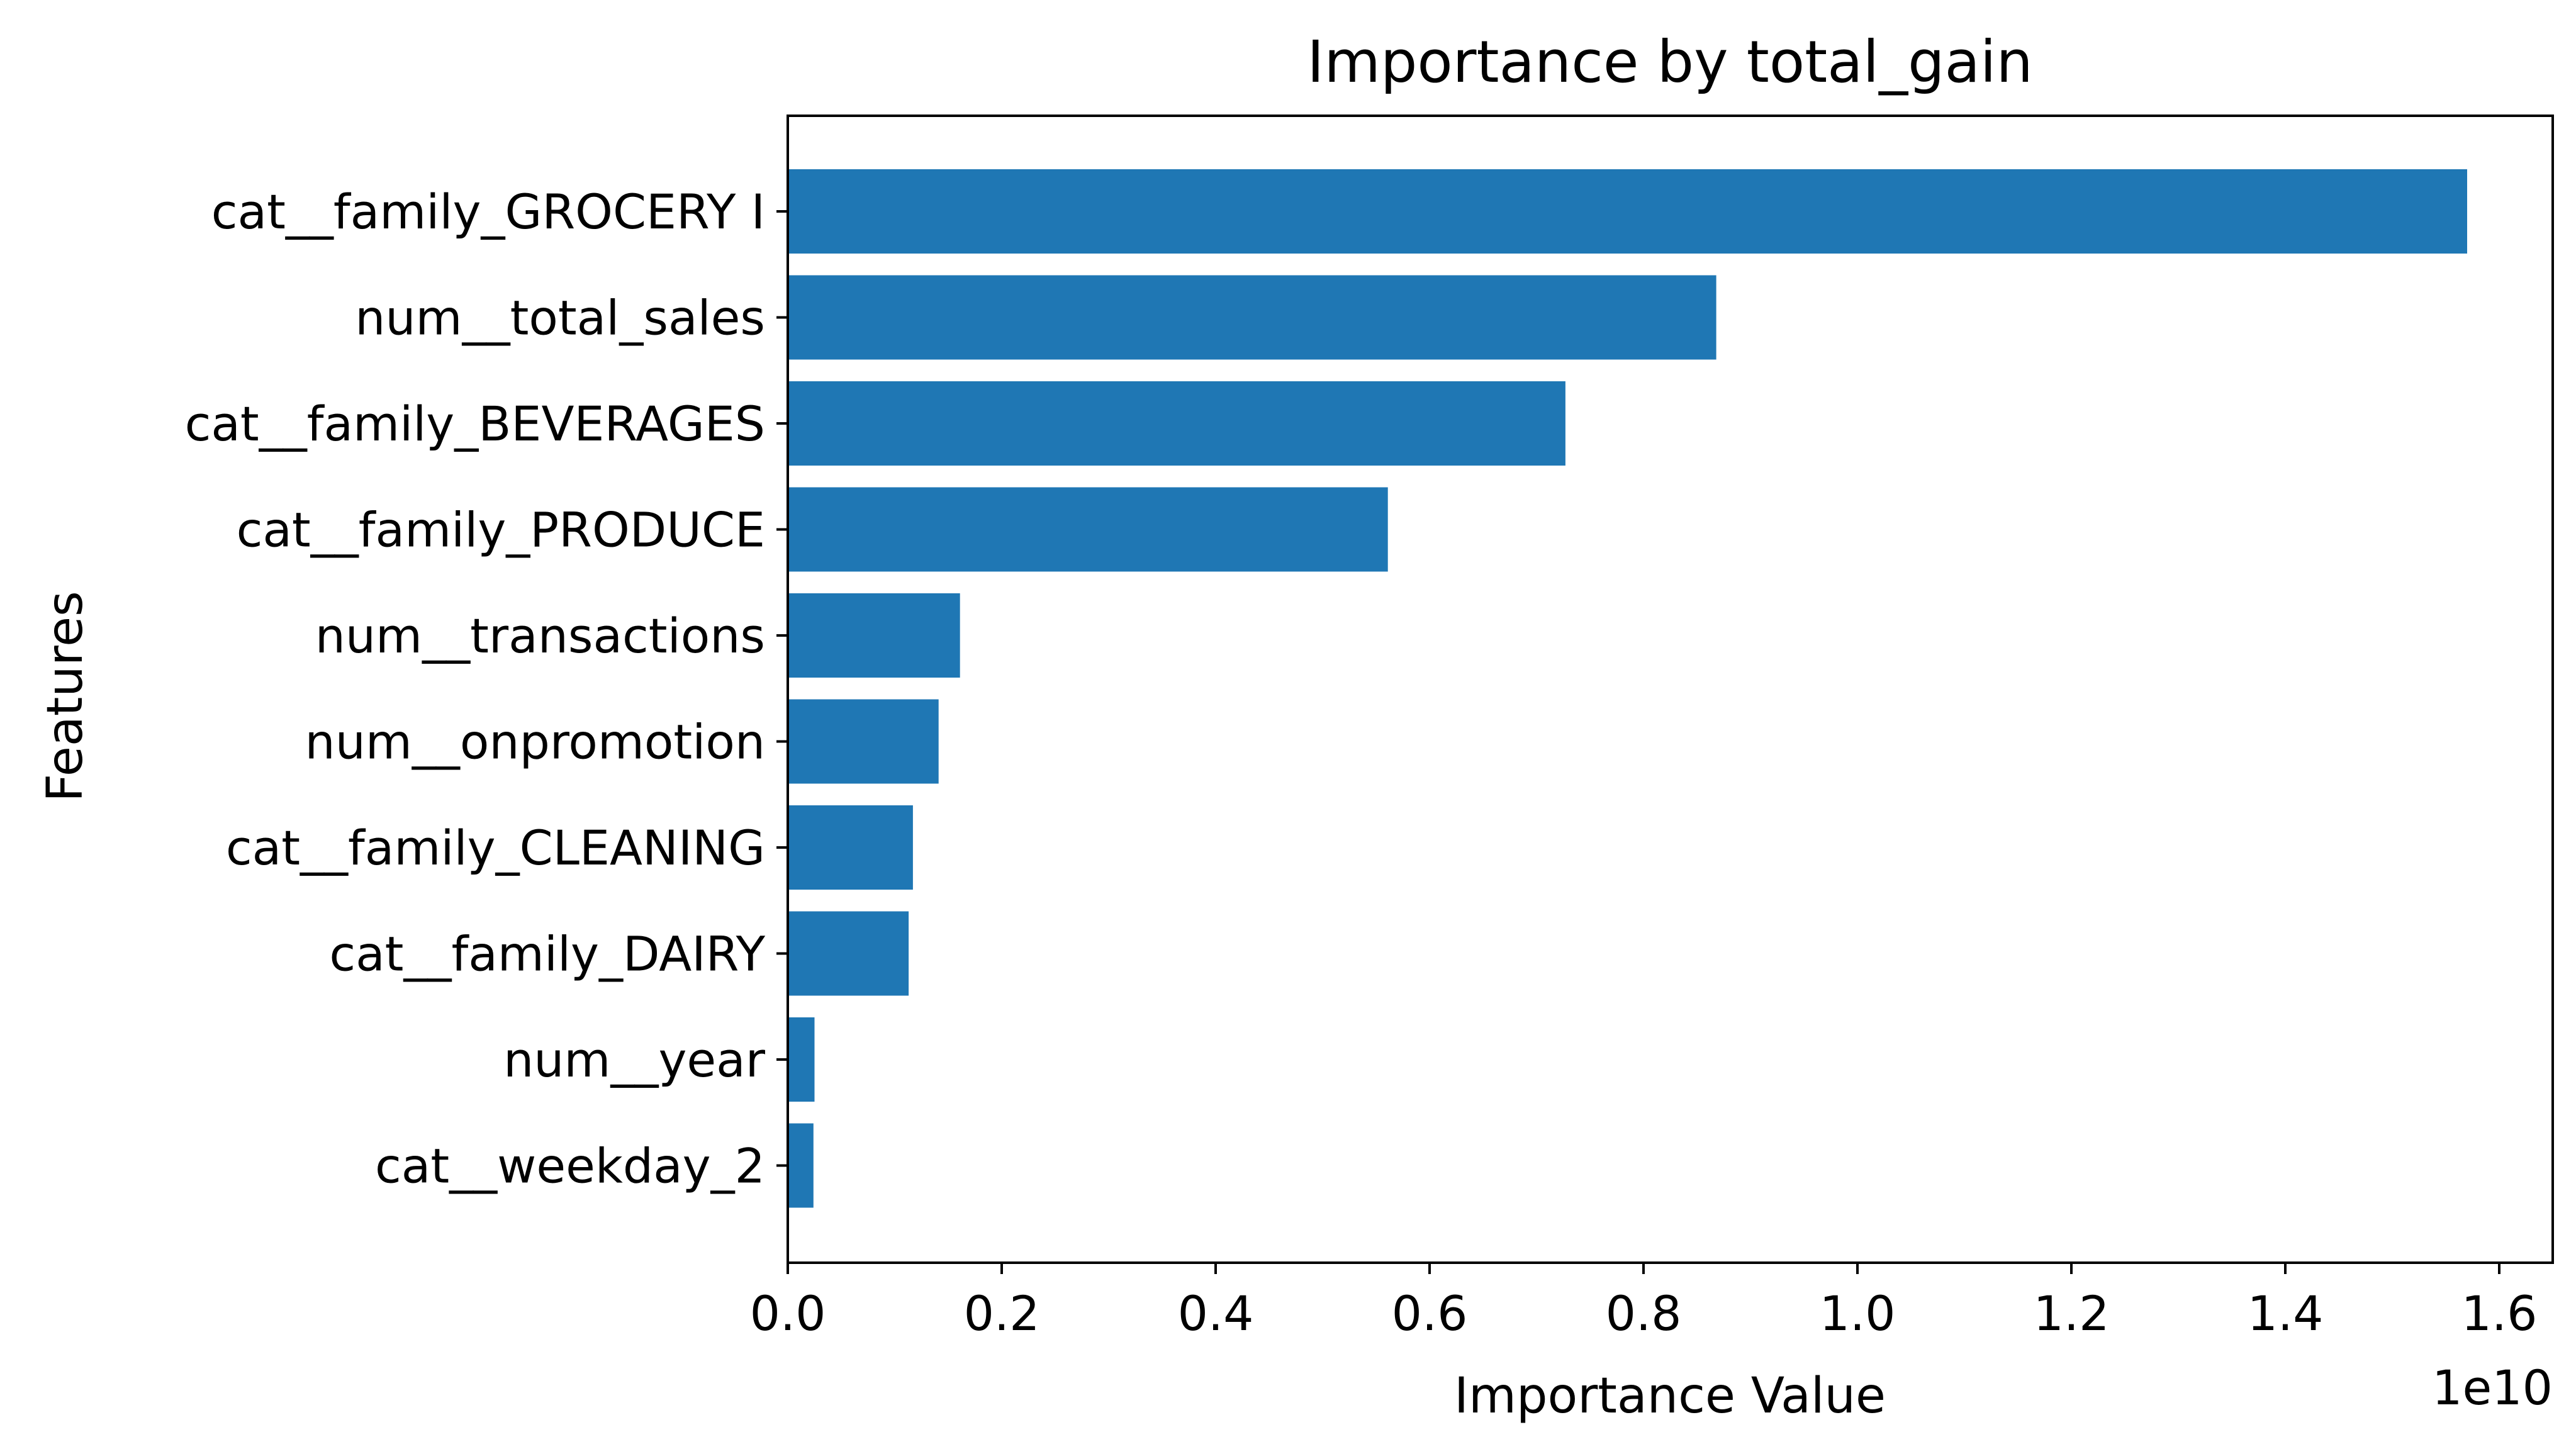 Image resolution: width=2576 pixels, height=1454 pixels. I want to click on y-tick-label: cat__family_BEVERAGES, so click(475, 424).